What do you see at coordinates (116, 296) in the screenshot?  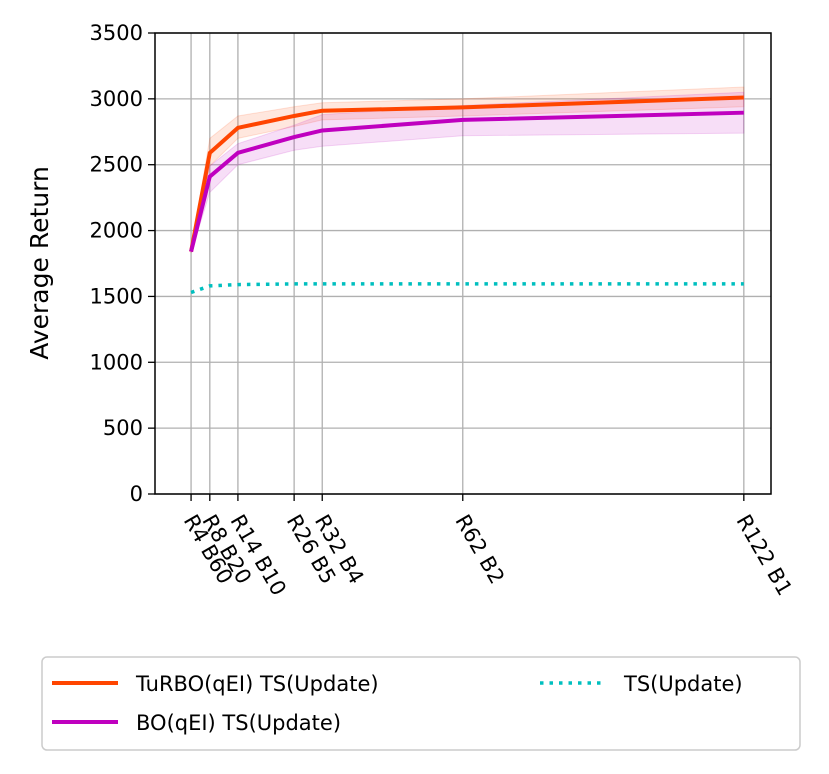 I see `y-tick-label: 1500` at bounding box center [116, 296].